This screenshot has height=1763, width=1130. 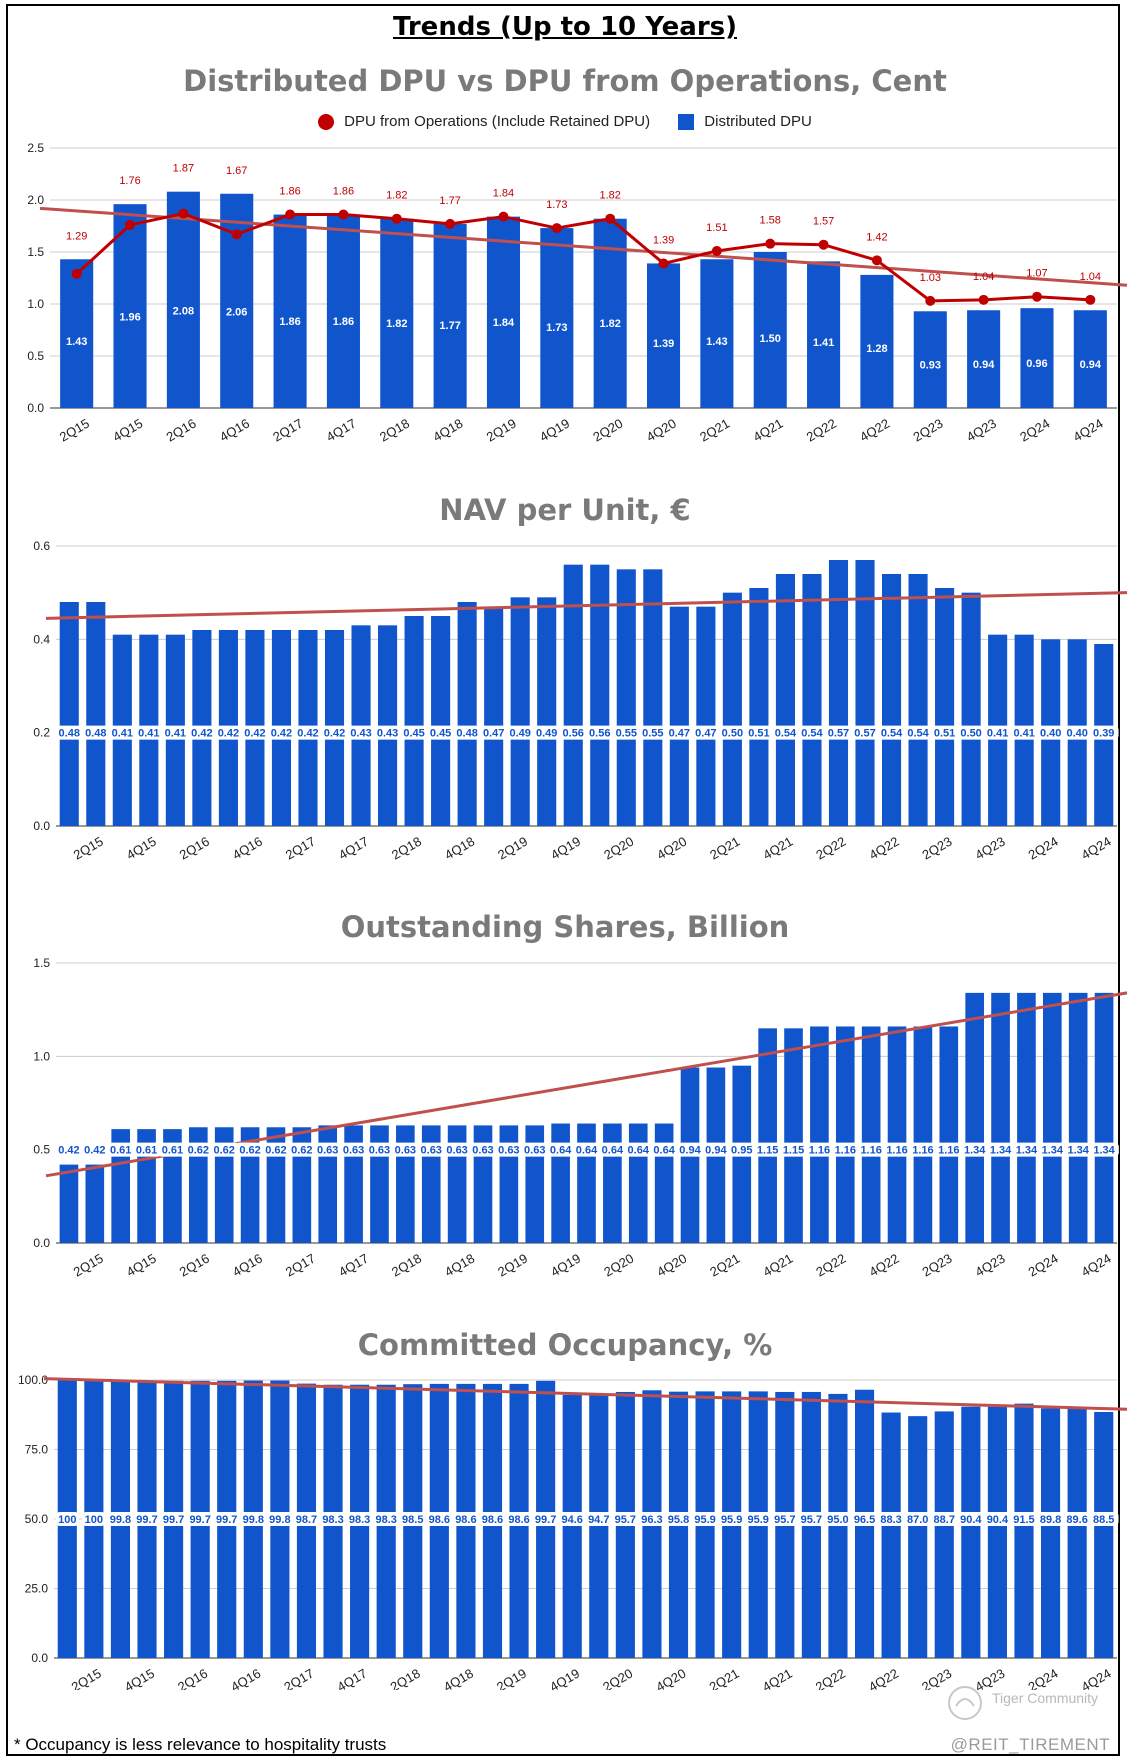 What do you see at coordinates (1091, 365) in the screenshot?
I see `bar-data-label: 0.94` at bounding box center [1091, 365].